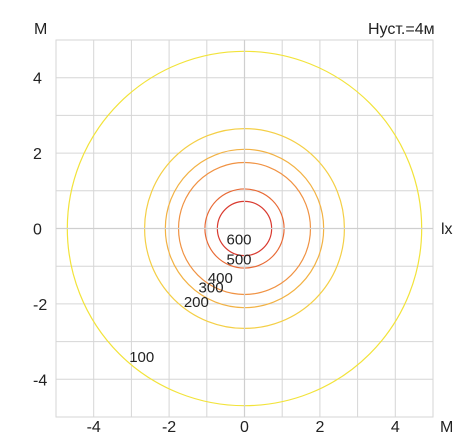  I want to click on x-tick-label: 0, so click(244, 427).